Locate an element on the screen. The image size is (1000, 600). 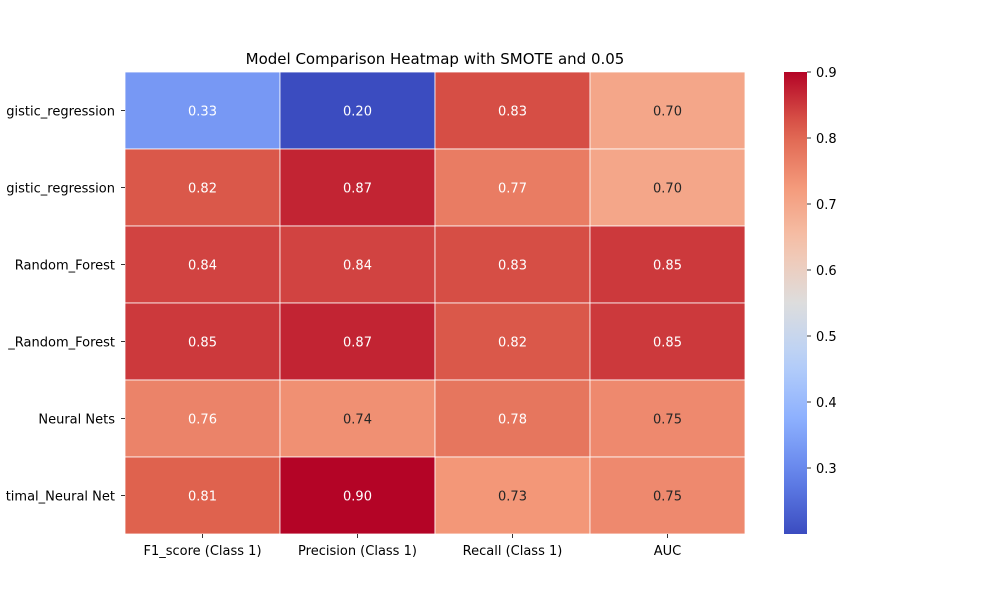
column-label-2: Recall (Class 1) is located at coordinates (513, 551).